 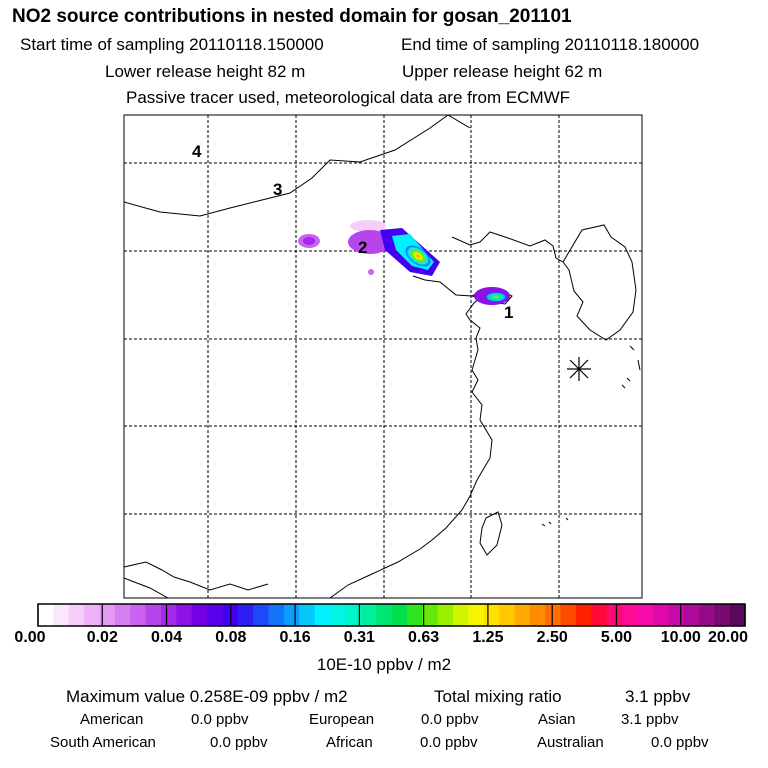 I want to click on colorbar-tick-label: 0.08, so click(x=231, y=637).